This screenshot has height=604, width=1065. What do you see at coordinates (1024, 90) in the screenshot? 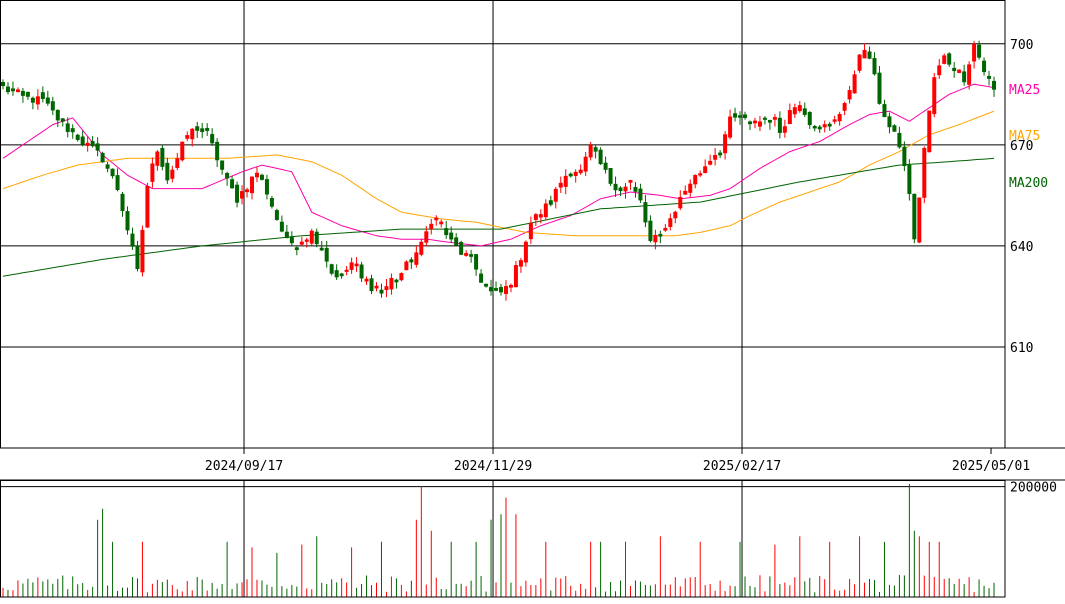
I see `legend-ma25: MA25` at bounding box center [1024, 90].